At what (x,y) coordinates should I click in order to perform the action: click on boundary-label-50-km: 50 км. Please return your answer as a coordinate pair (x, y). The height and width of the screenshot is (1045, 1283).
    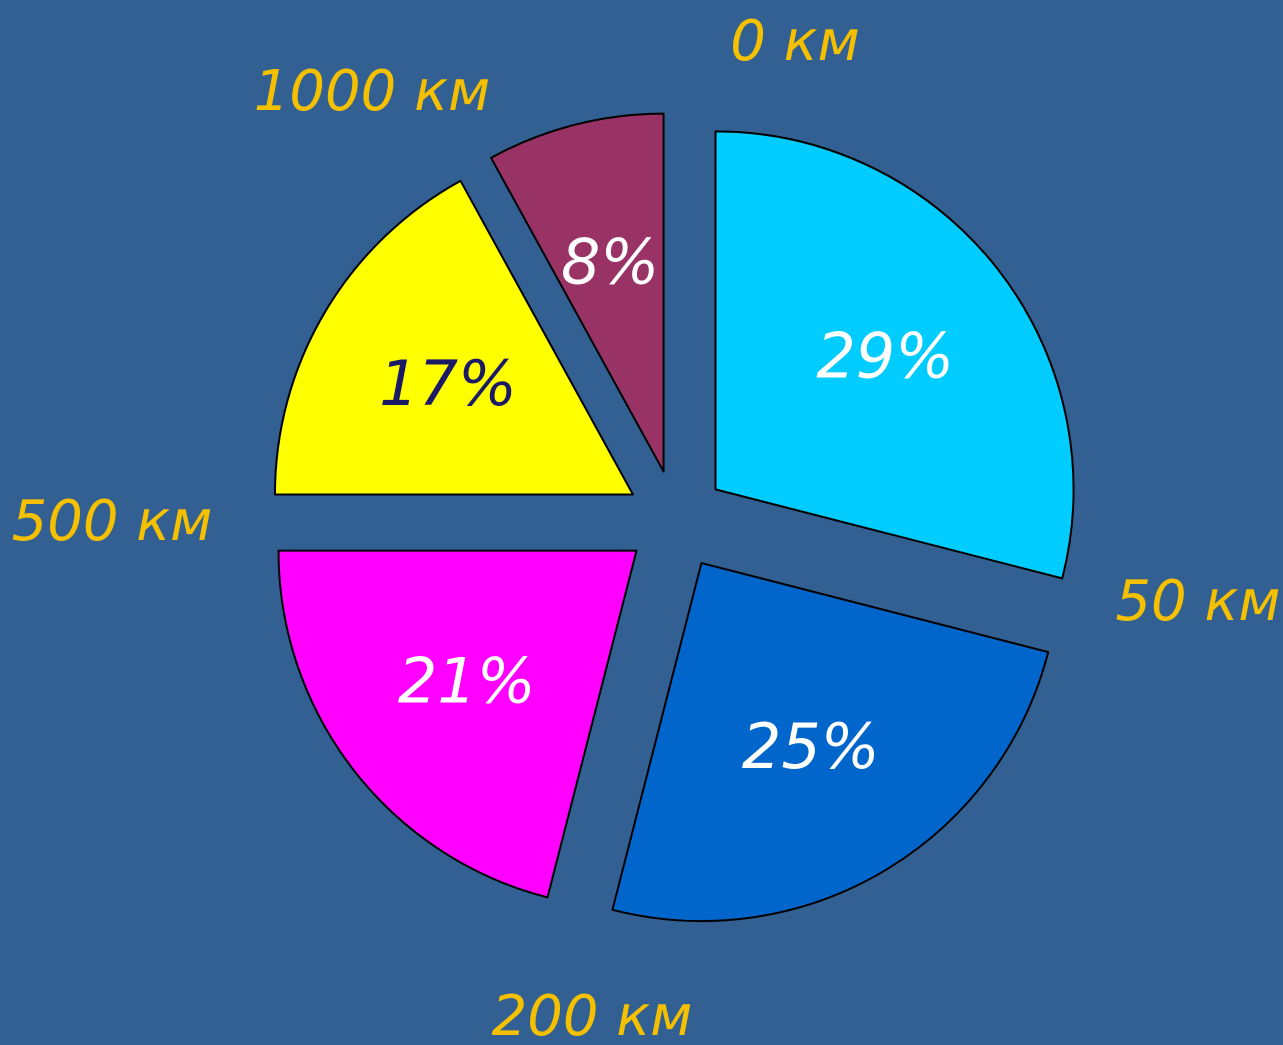
    Looking at the image, I should click on (1197, 601).